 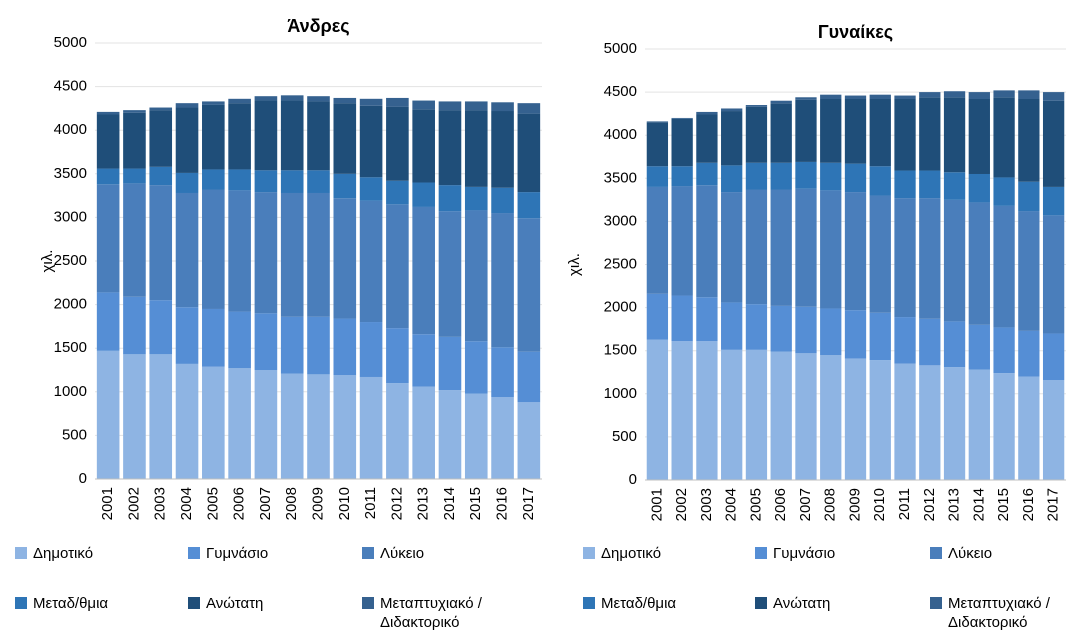 What do you see at coordinates (475, 503) in the screenshot?
I see `x-tick-label: 2015` at bounding box center [475, 503].